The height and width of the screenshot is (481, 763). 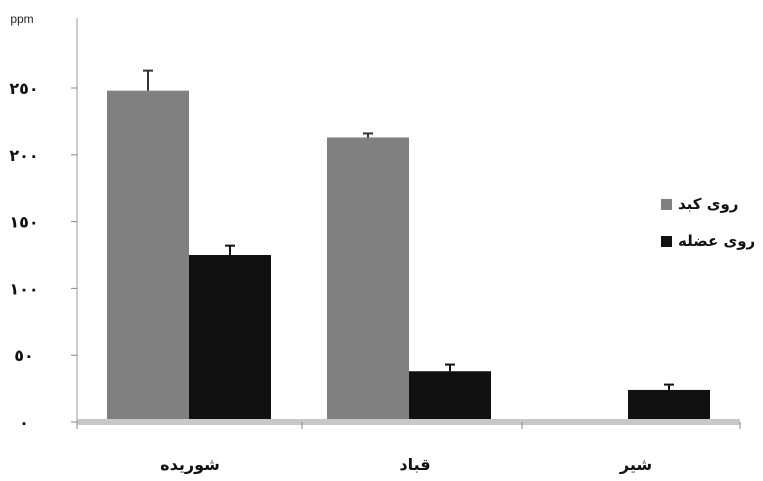 I want to click on y-tick-label: ٢٥٠, so click(x=23, y=88).